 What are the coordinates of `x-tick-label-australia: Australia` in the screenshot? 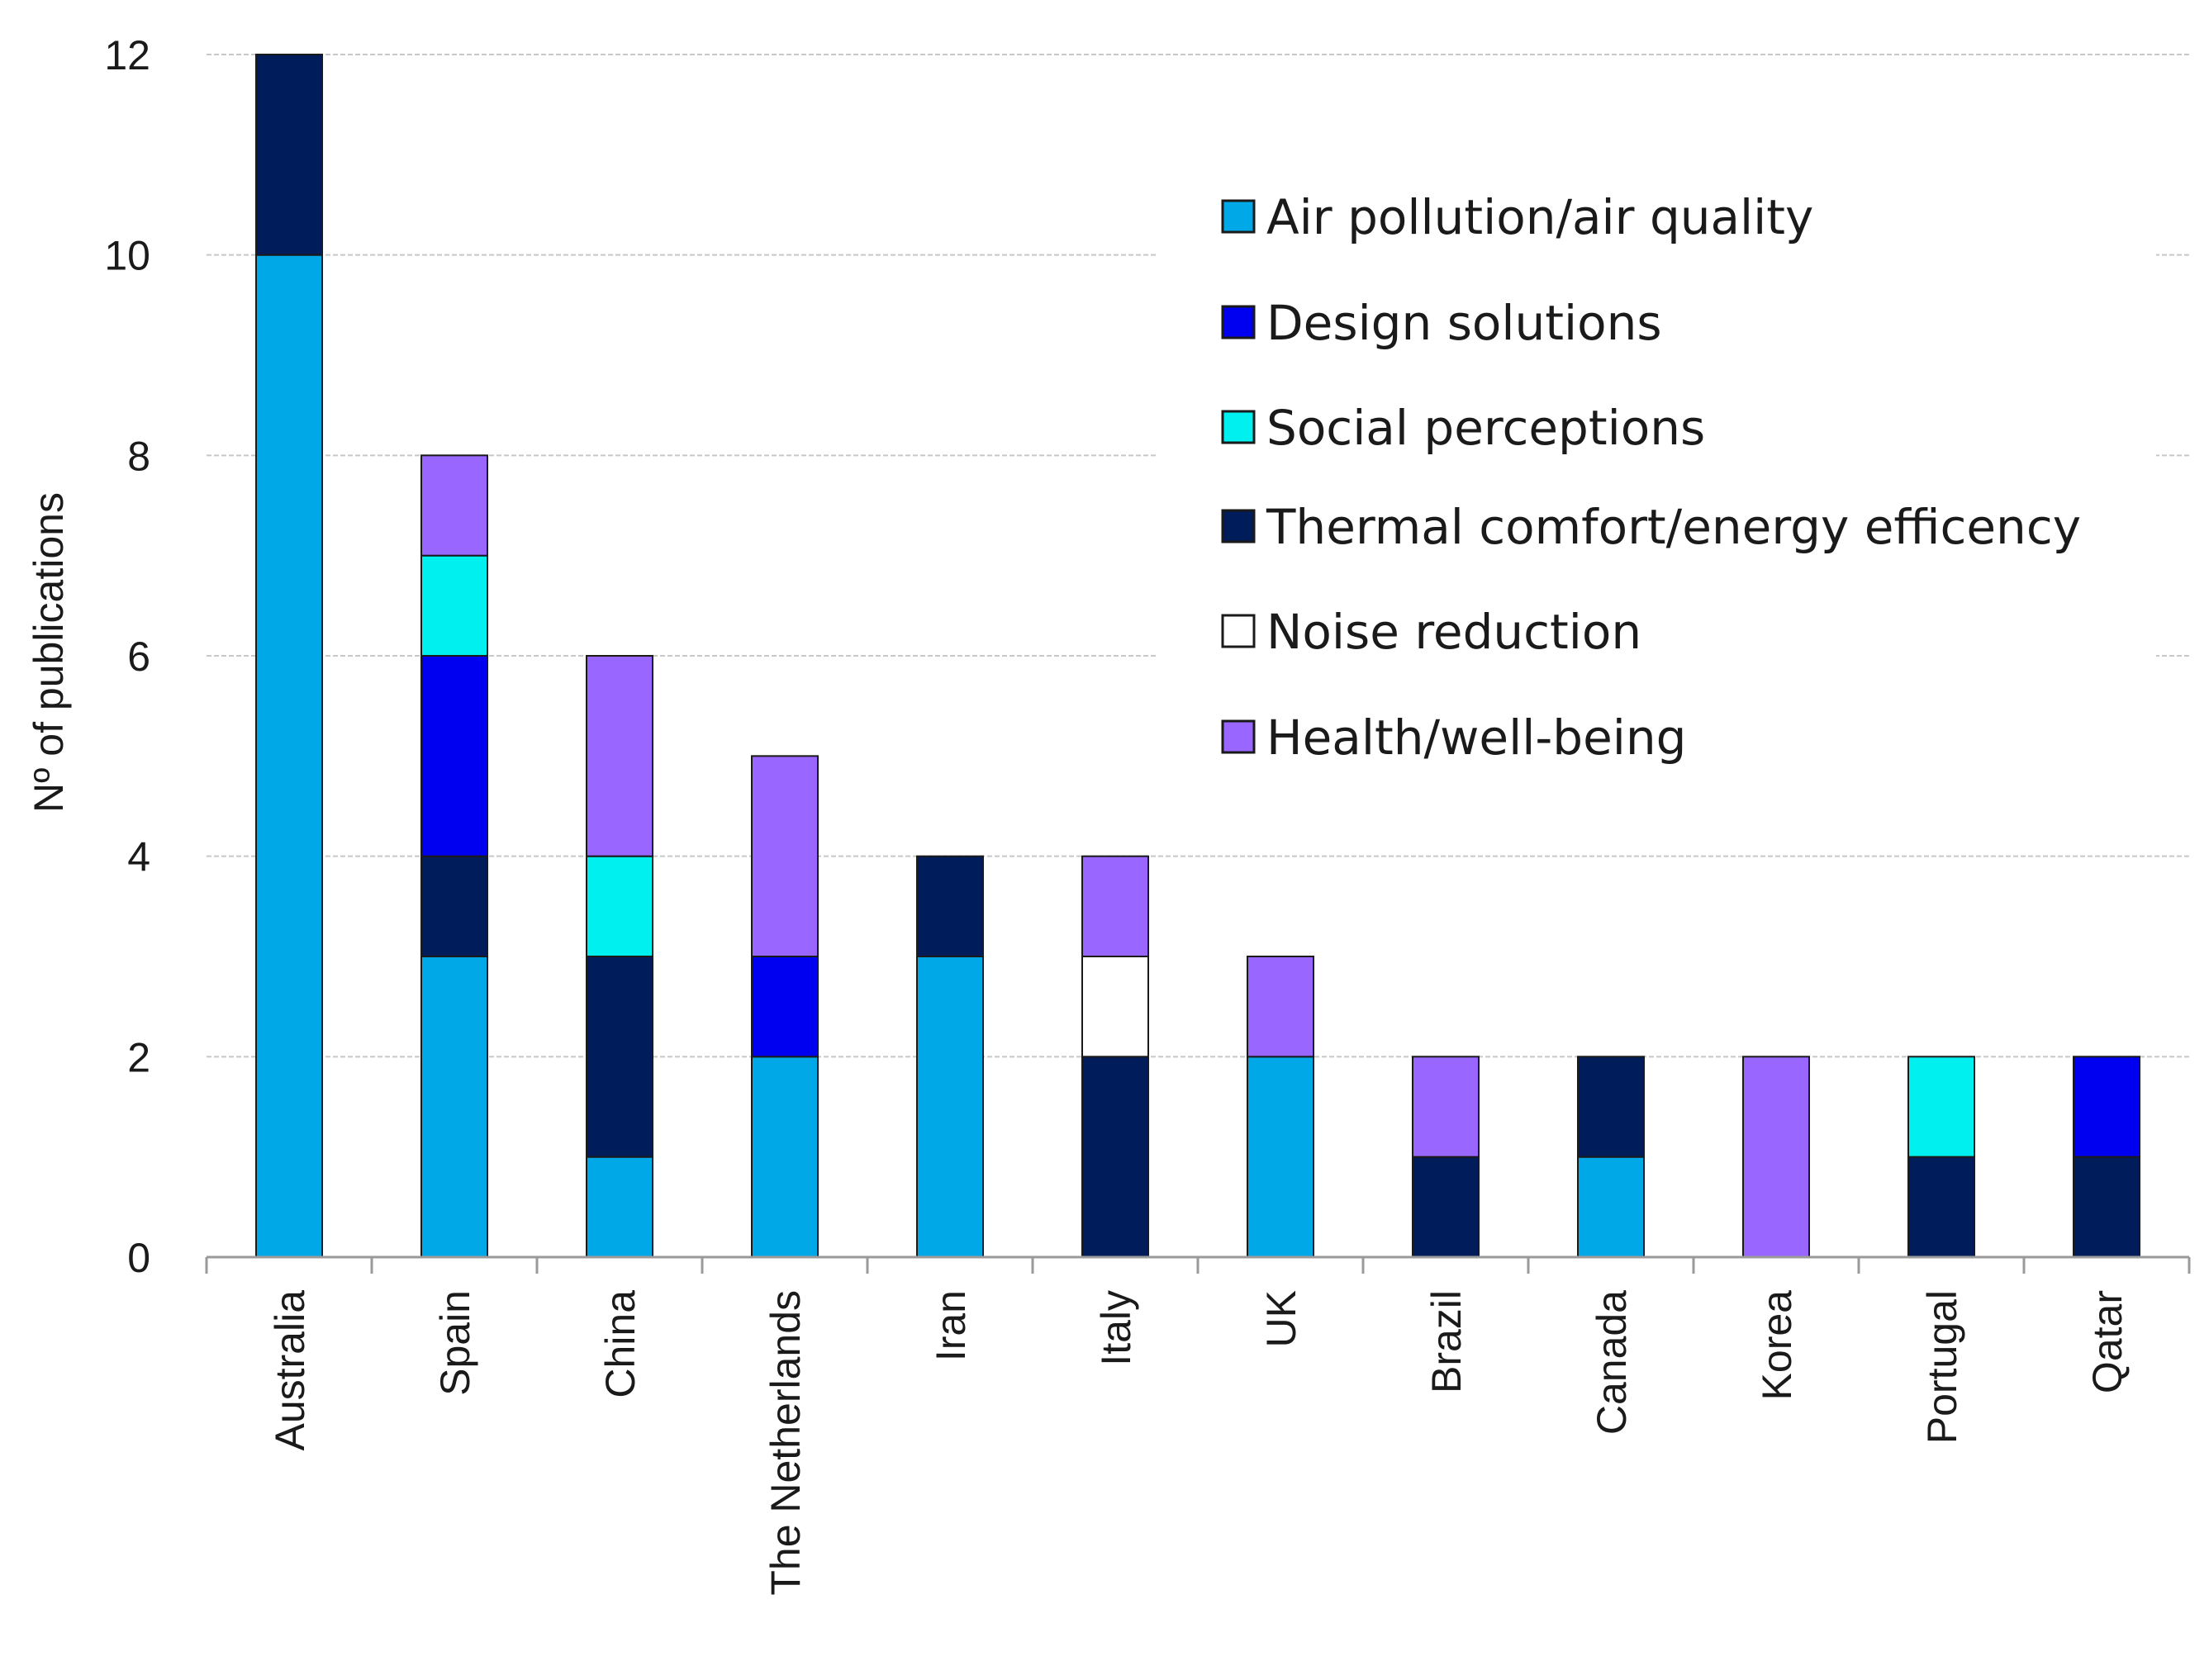 It's located at (290, 1370).